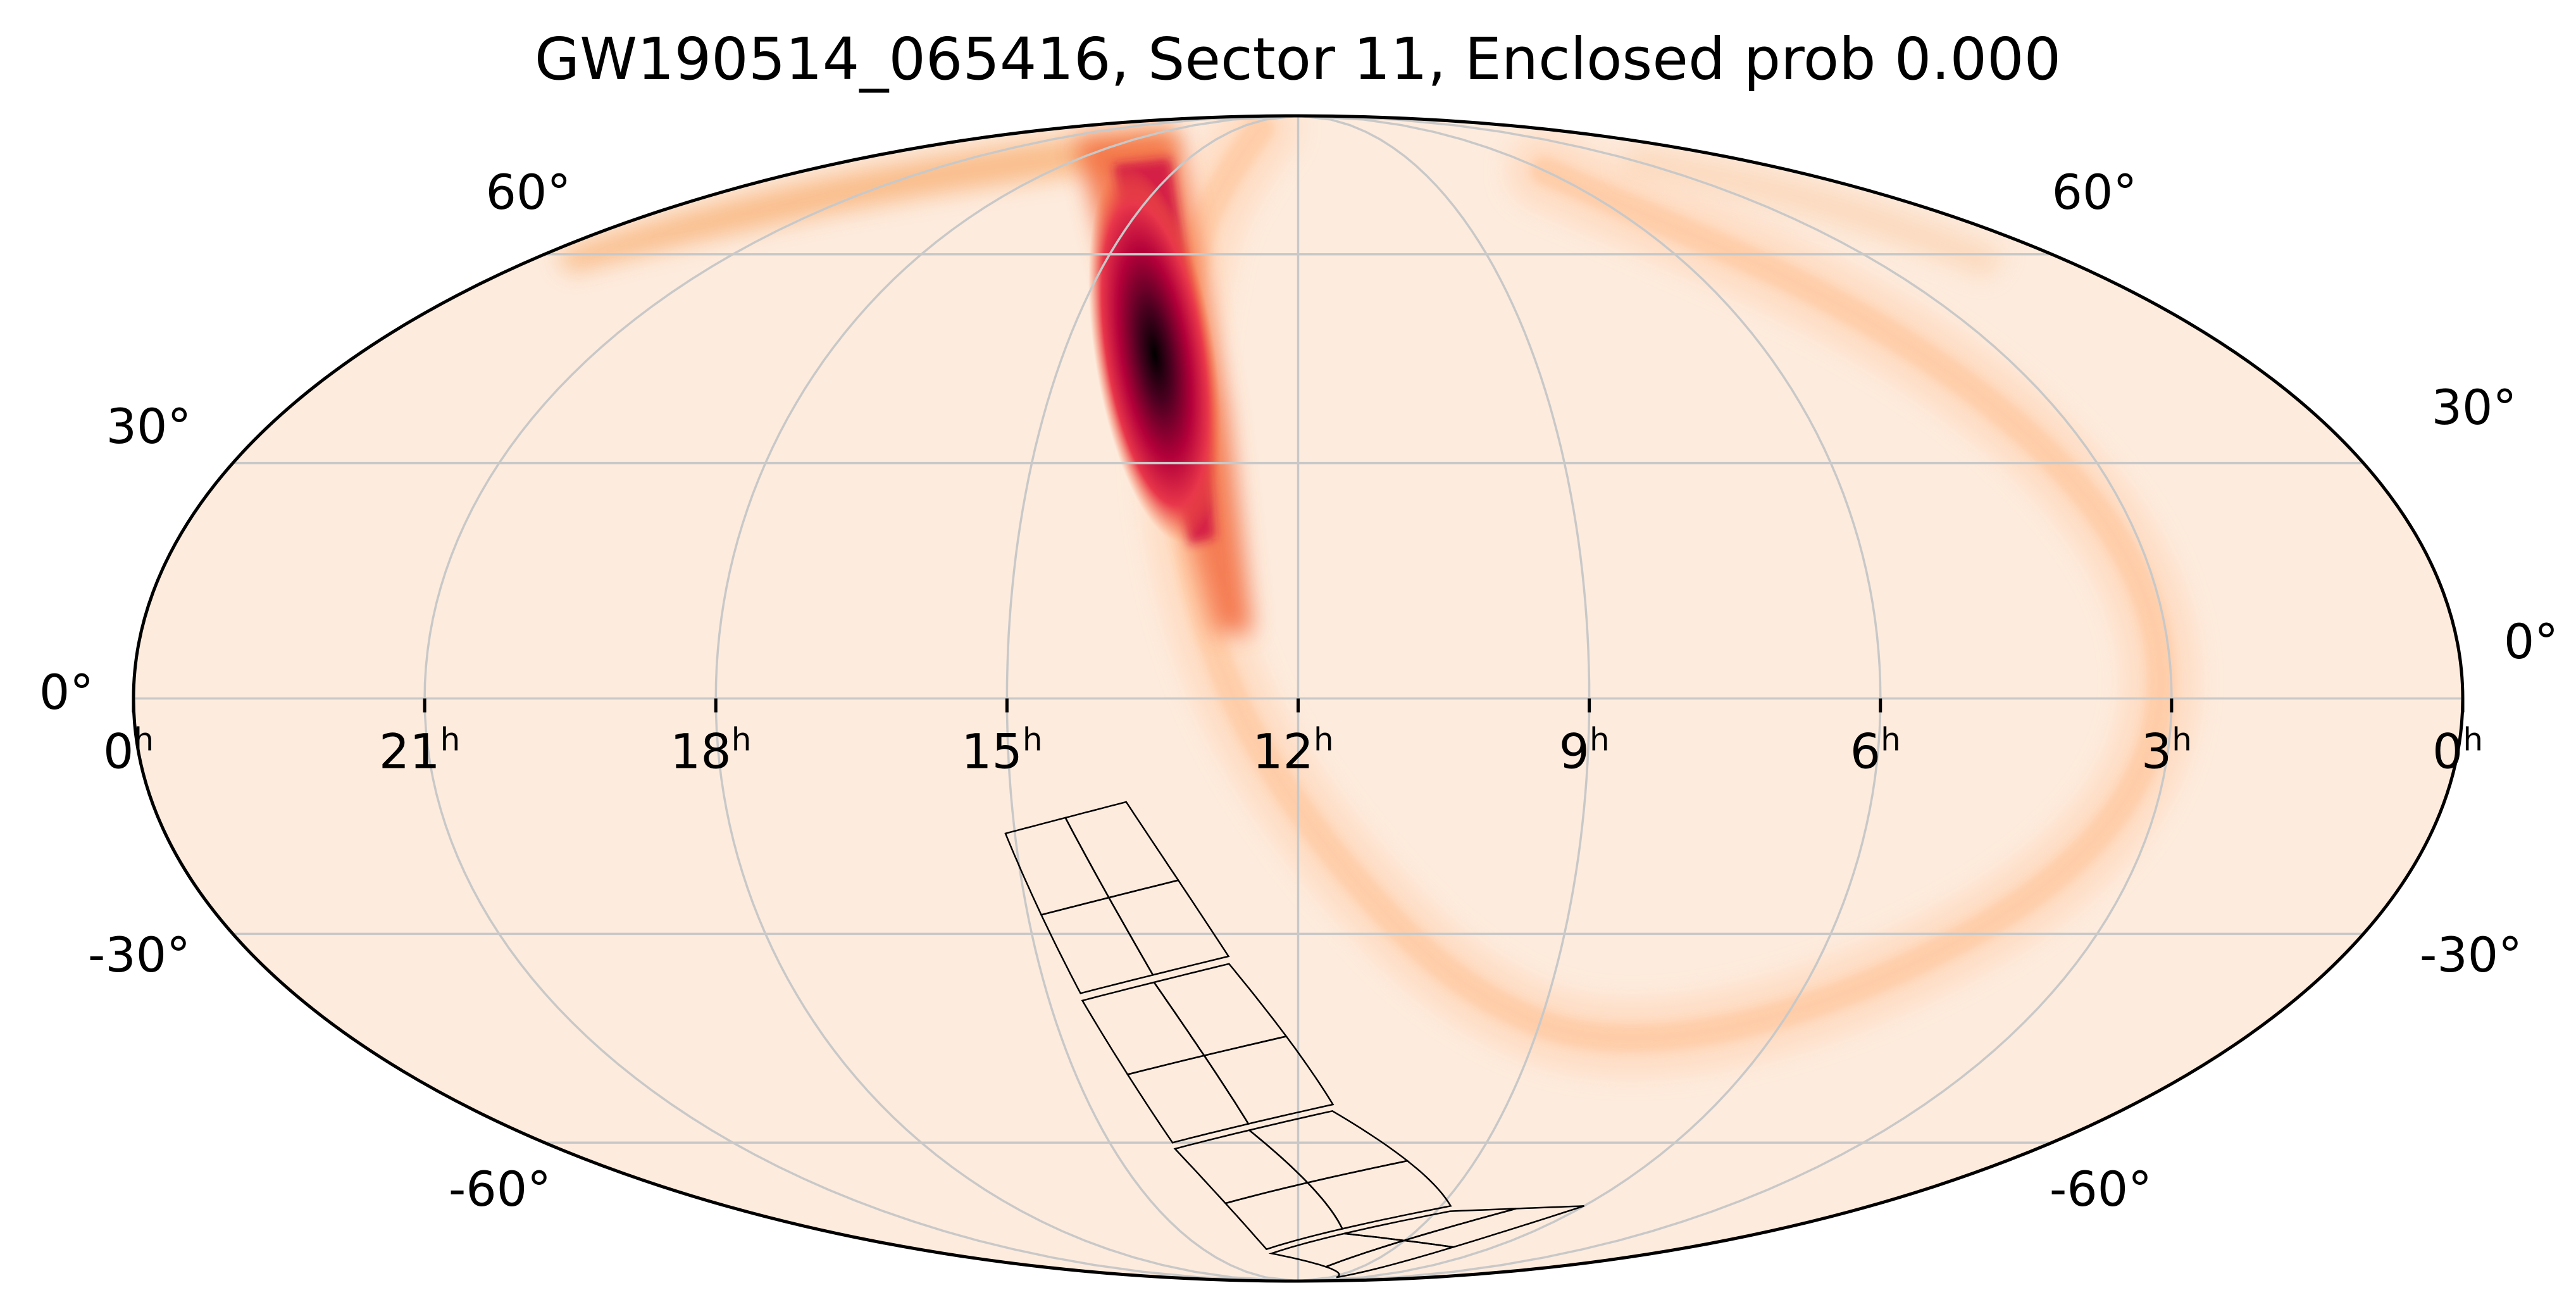 The width and height of the screenshot is (2576, 1314). I want to click on prob-top-band, so click(867, 199).